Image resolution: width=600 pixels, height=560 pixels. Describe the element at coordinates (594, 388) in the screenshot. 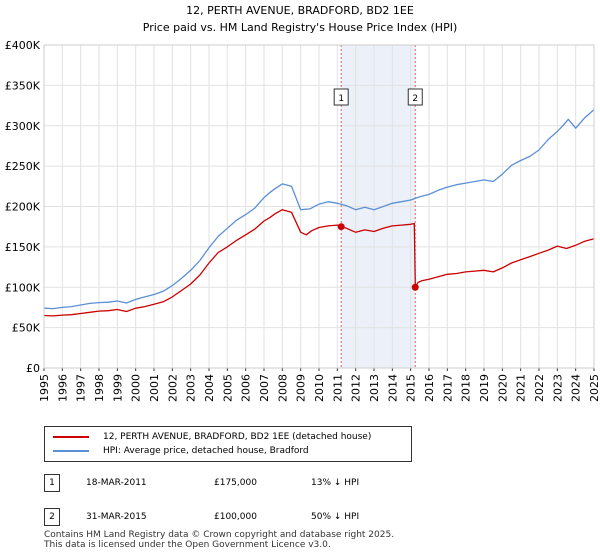

I see `x-tick-label: 2025` at that location.